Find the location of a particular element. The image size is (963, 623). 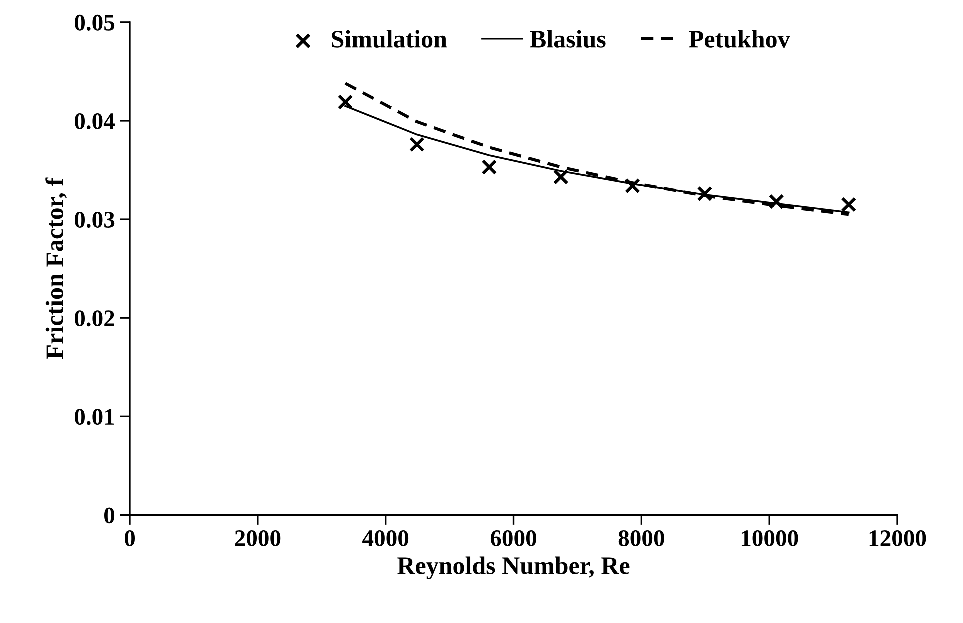

y-axis-title: Friction Factor, f is located at coordinates (57, 269).